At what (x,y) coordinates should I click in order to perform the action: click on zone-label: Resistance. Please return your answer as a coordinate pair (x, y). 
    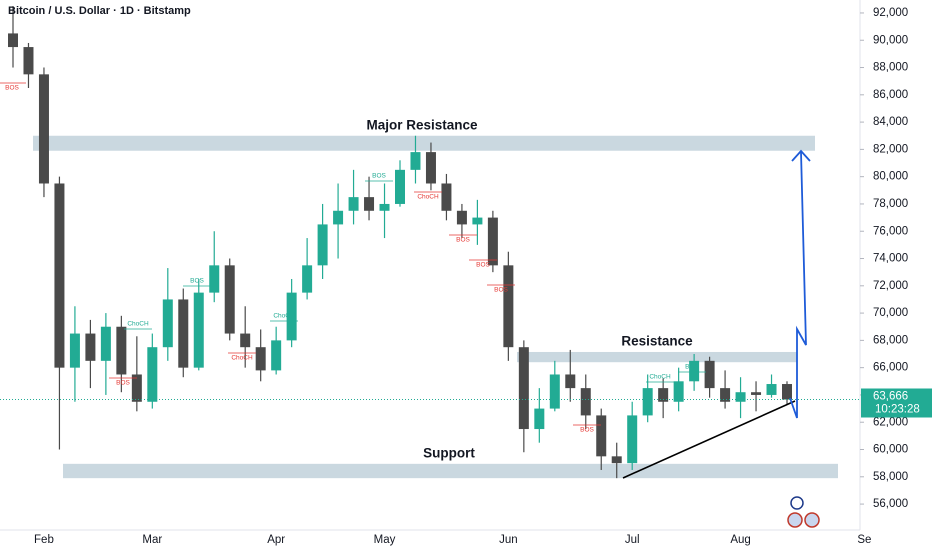
    Looking at the image, I should click on (657, 341).